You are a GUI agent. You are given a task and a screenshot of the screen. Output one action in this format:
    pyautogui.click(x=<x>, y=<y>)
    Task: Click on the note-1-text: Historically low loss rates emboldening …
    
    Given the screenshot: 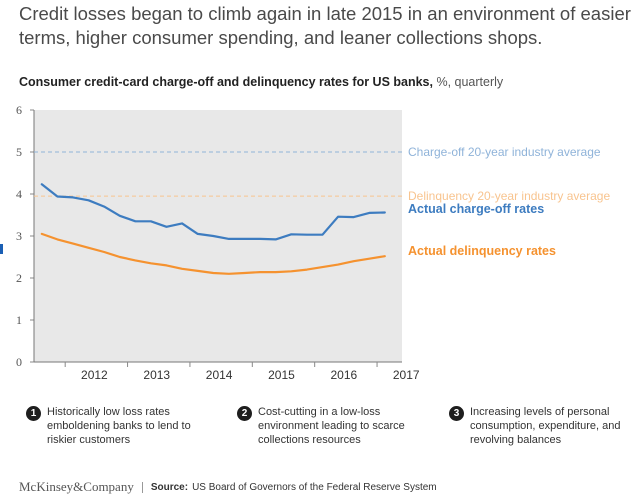 What is the action you would take?
    pyautogui.click(x=134, y=426)
    